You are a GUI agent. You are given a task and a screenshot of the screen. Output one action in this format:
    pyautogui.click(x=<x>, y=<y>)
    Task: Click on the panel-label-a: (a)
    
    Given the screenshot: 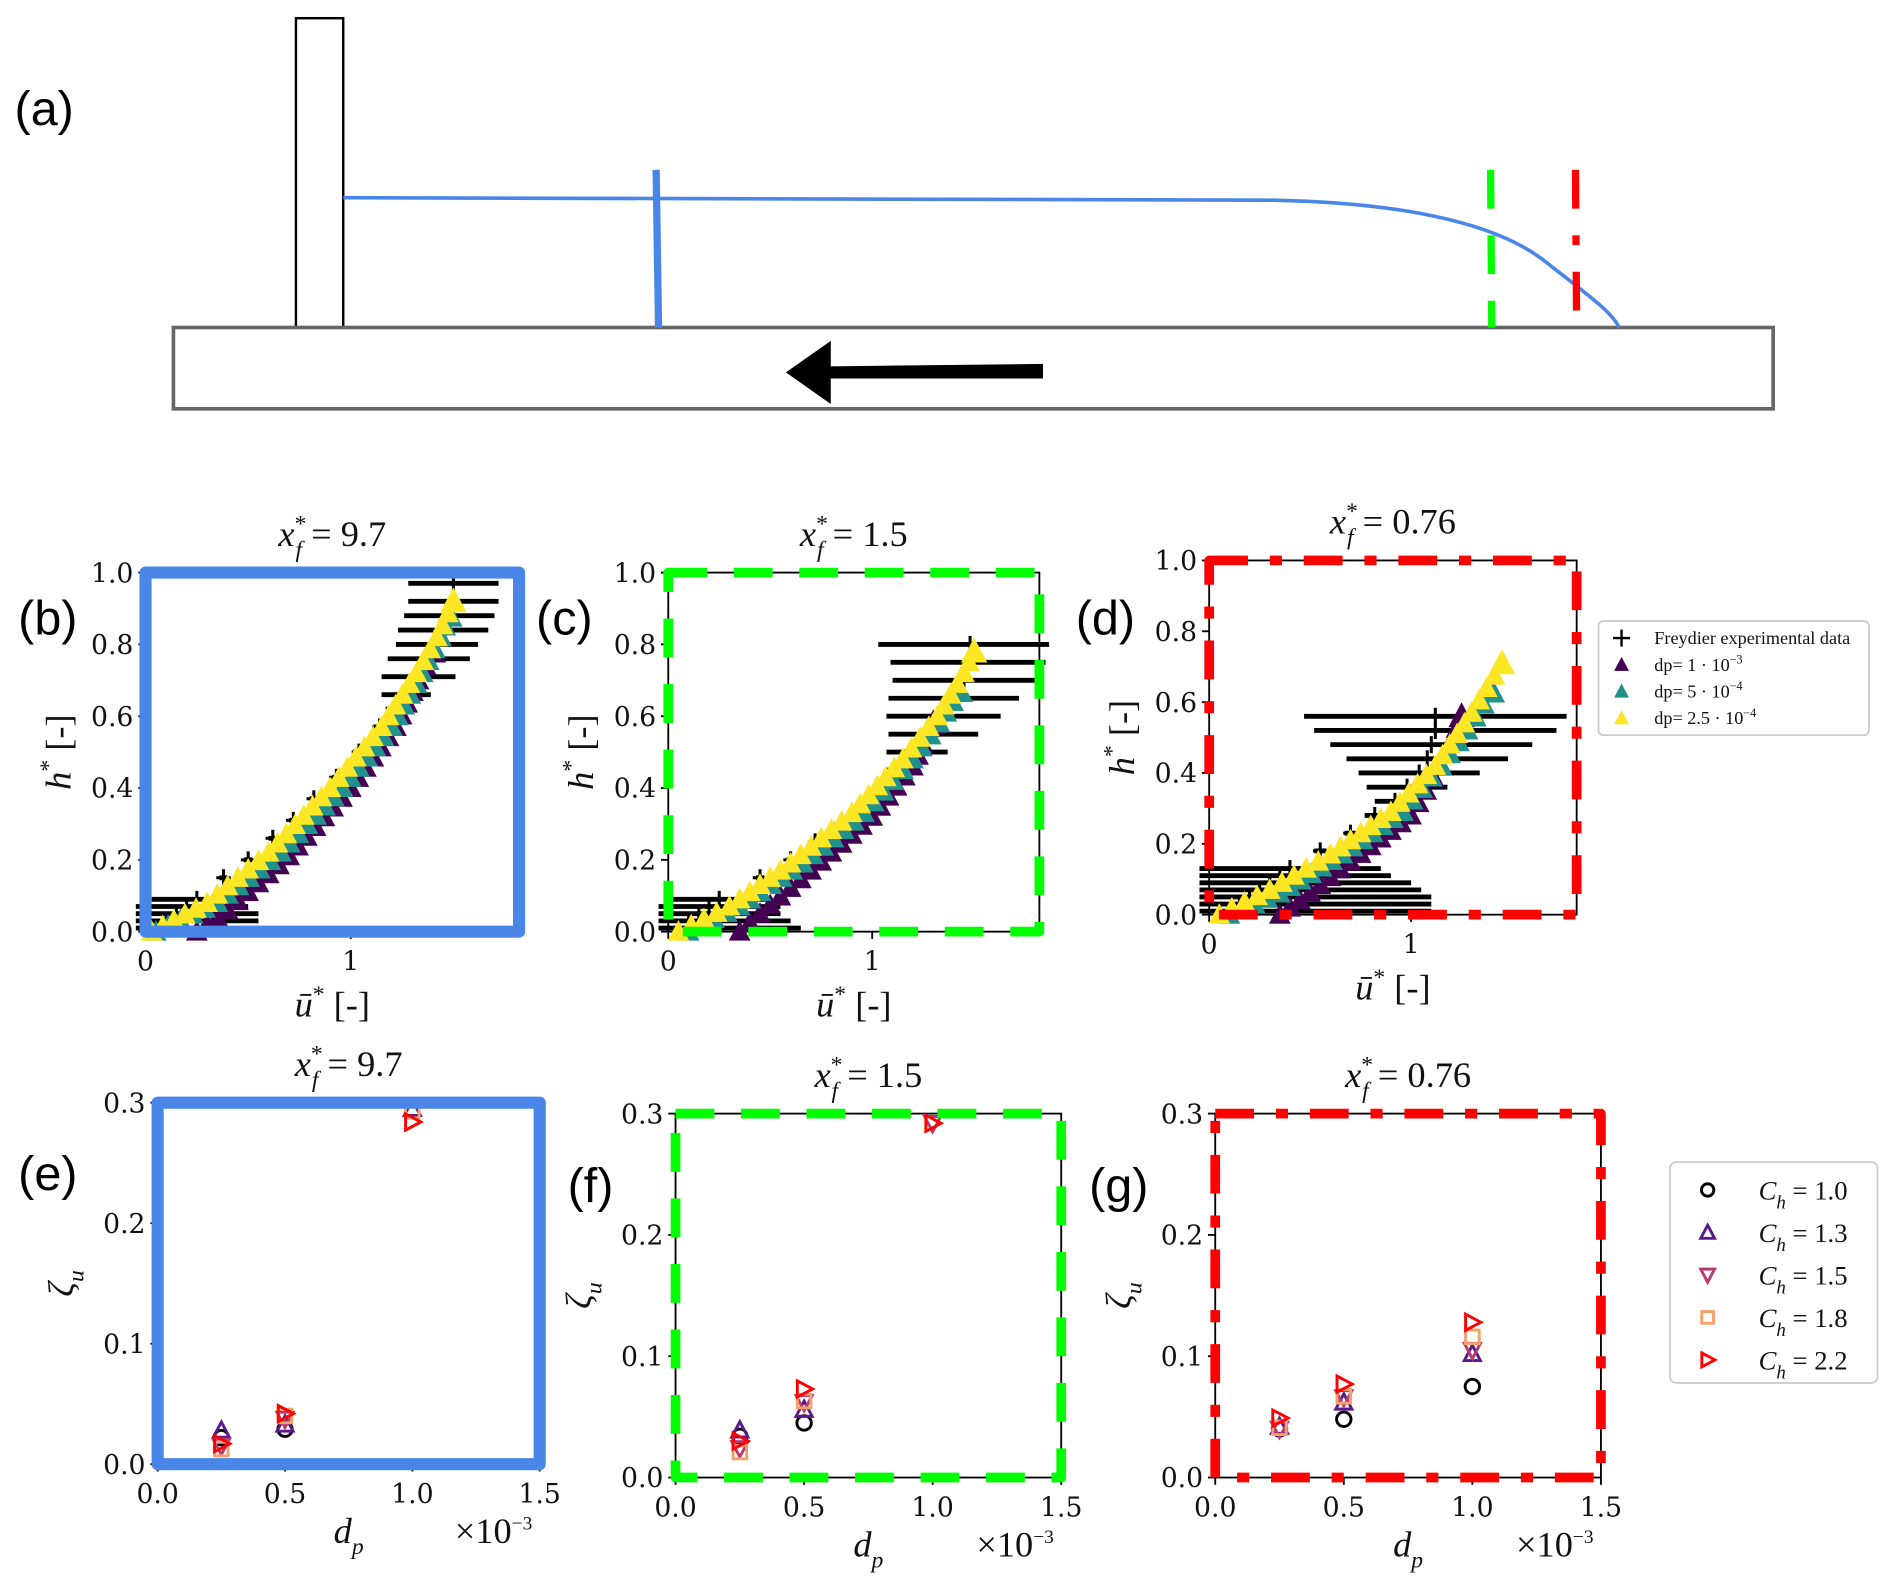 What is the action you would take?
    pyautogui.click(x=44, y=109)
    